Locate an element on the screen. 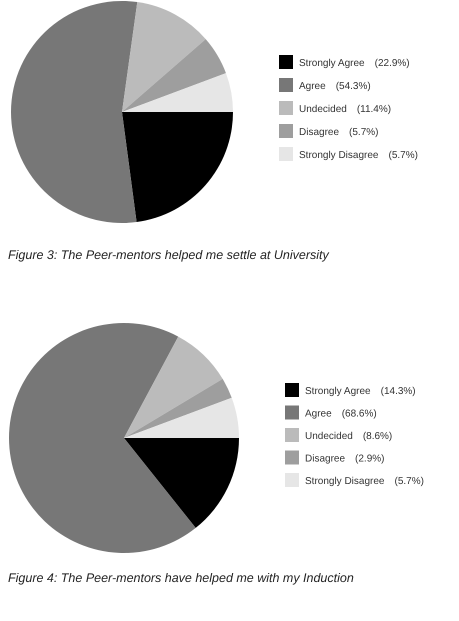  data-label: (68.6%) is located at coordinates (359, 414).